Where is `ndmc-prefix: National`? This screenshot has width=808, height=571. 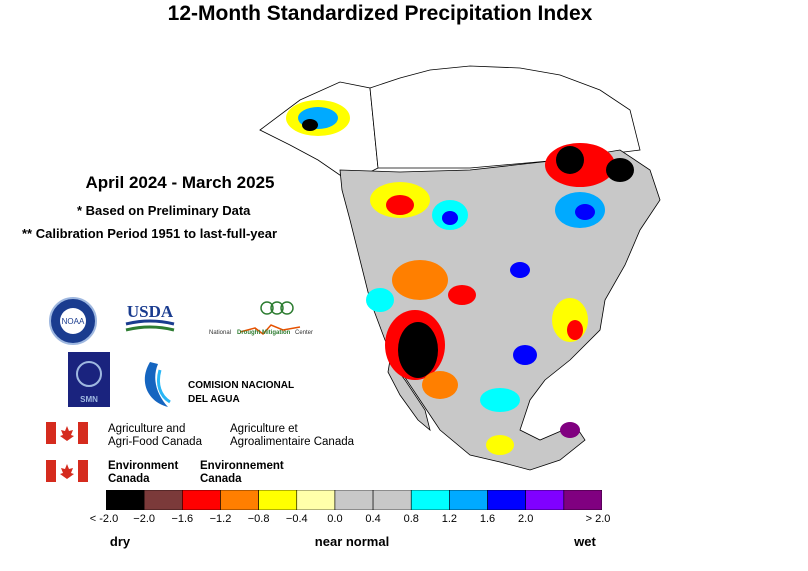
ndmc-prefix: National is located at coordinates (220, 333).